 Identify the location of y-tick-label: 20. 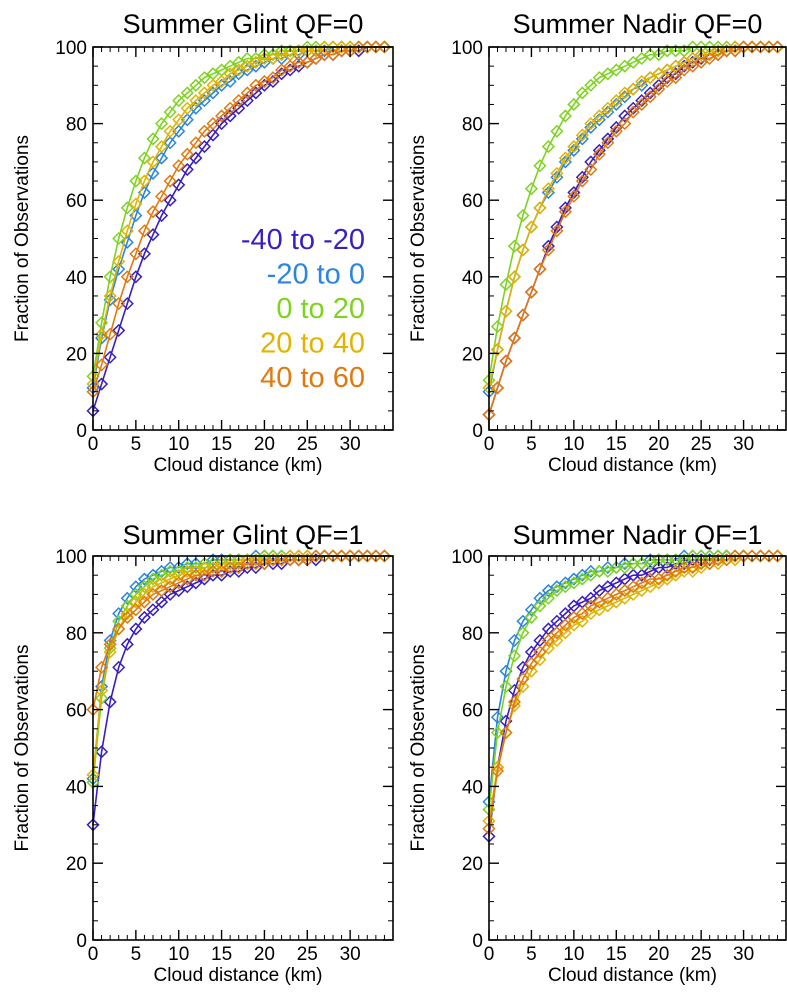
(472, 864).